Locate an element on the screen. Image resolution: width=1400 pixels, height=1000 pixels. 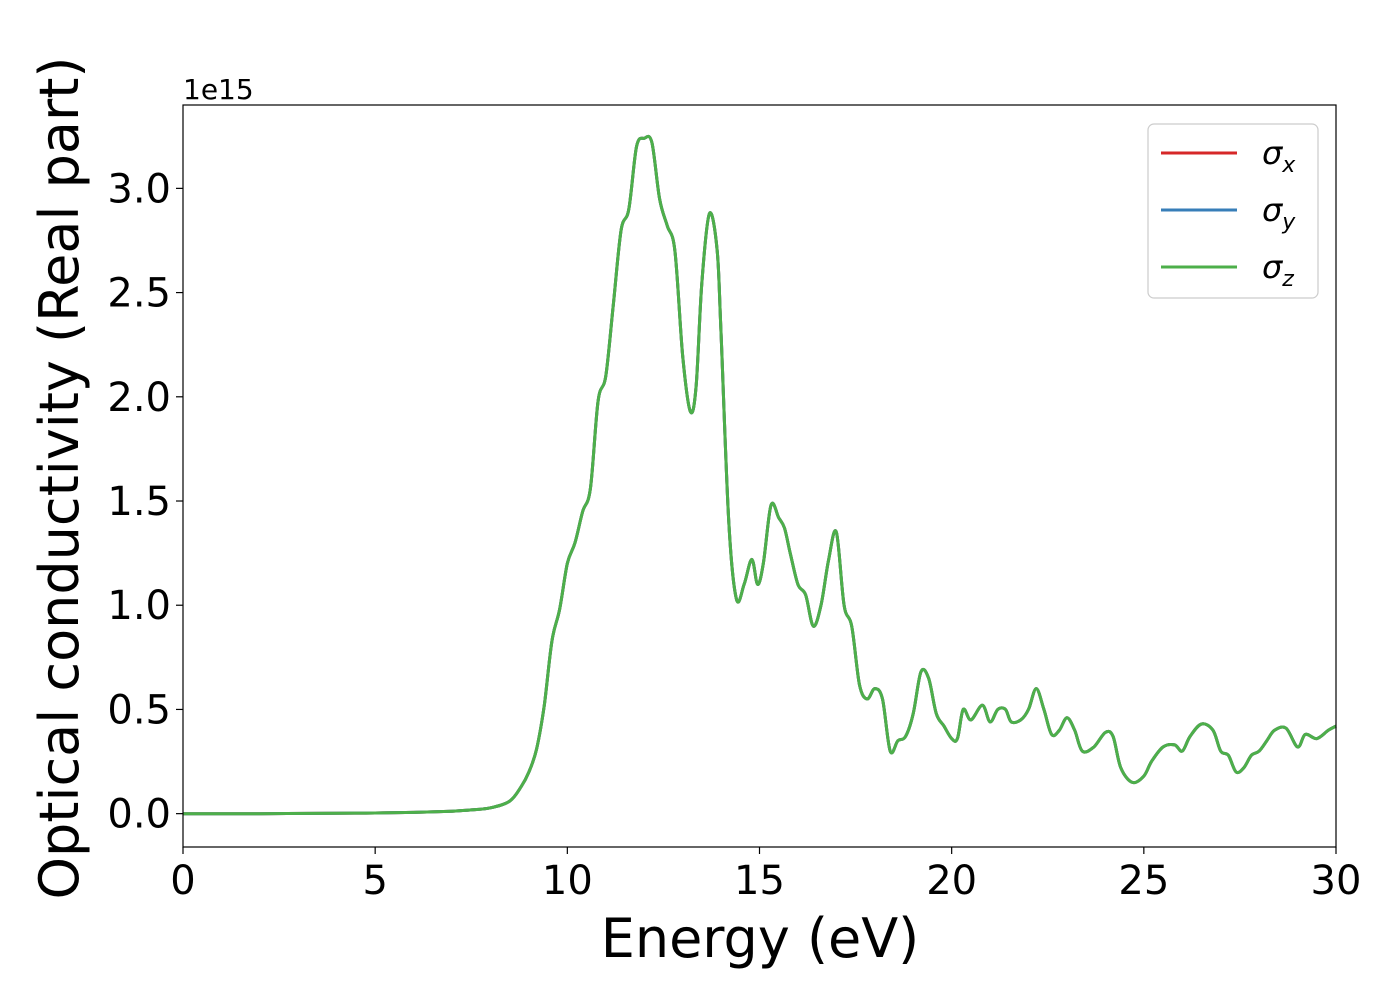
y-tick-label: 1.0 is located at coordinates (139, 606).